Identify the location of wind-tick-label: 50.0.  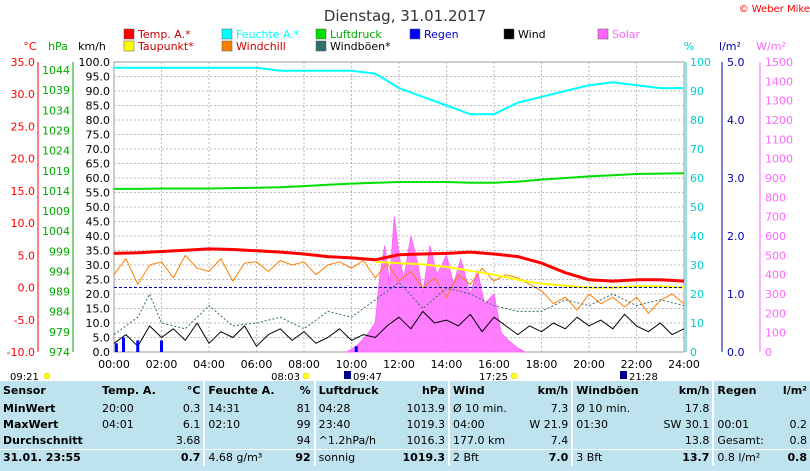
(98, 207).